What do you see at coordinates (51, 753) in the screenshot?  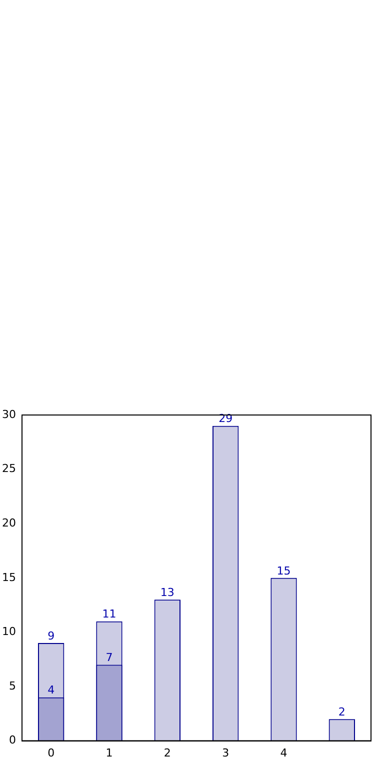 I see `x-tick-label: 0` at bounding box center [51, 753].